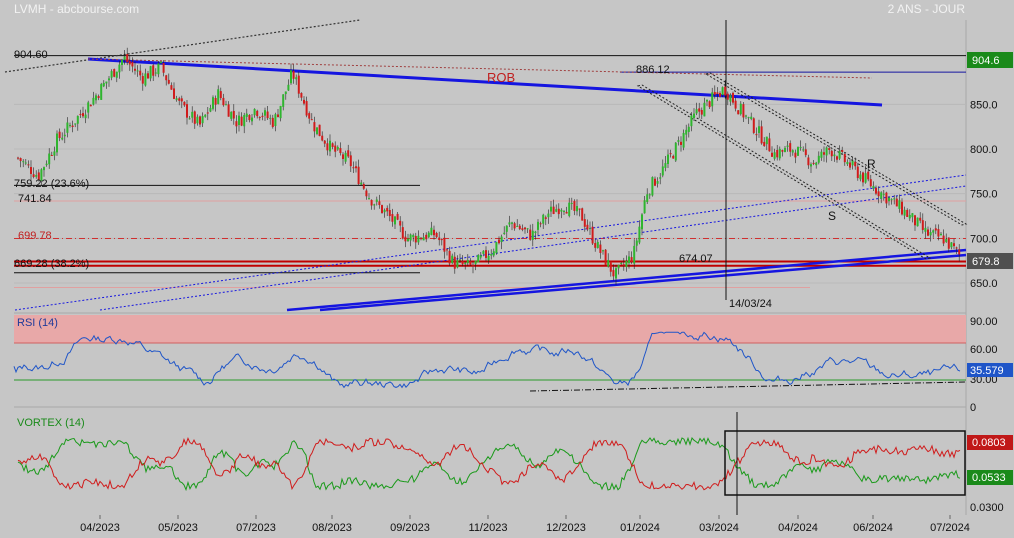  What do you see at coordinates (984, 322) in the screenshot?
I see `rsi-tick-90: 90.00` at bounding box center [984, 322].